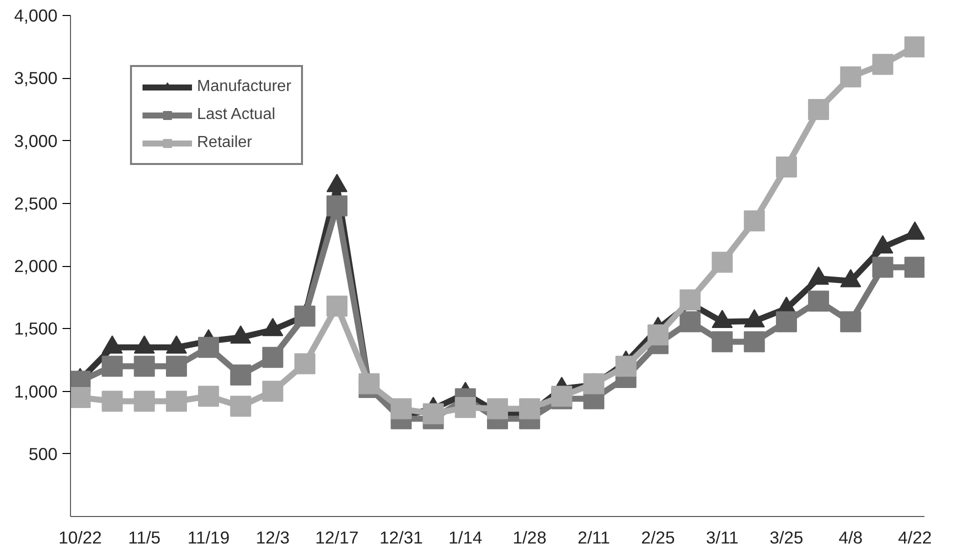 The height and width of the screenshot is (556, 964). What do you see at coordinates (36, 140) in the screenshot?
I see `y-tick-label: 3,000` at bounding box center [36, 140].